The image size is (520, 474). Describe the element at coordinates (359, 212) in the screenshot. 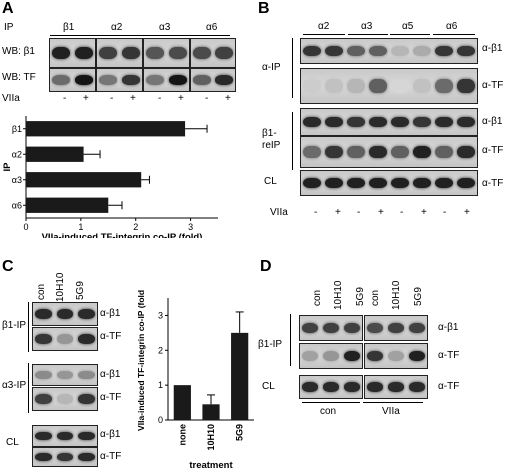

I see `panel-b-sign: -` at that location.